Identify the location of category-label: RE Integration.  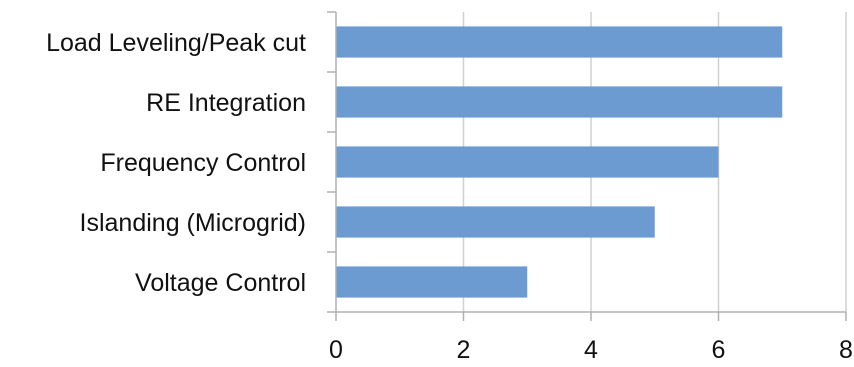
(226, 103).